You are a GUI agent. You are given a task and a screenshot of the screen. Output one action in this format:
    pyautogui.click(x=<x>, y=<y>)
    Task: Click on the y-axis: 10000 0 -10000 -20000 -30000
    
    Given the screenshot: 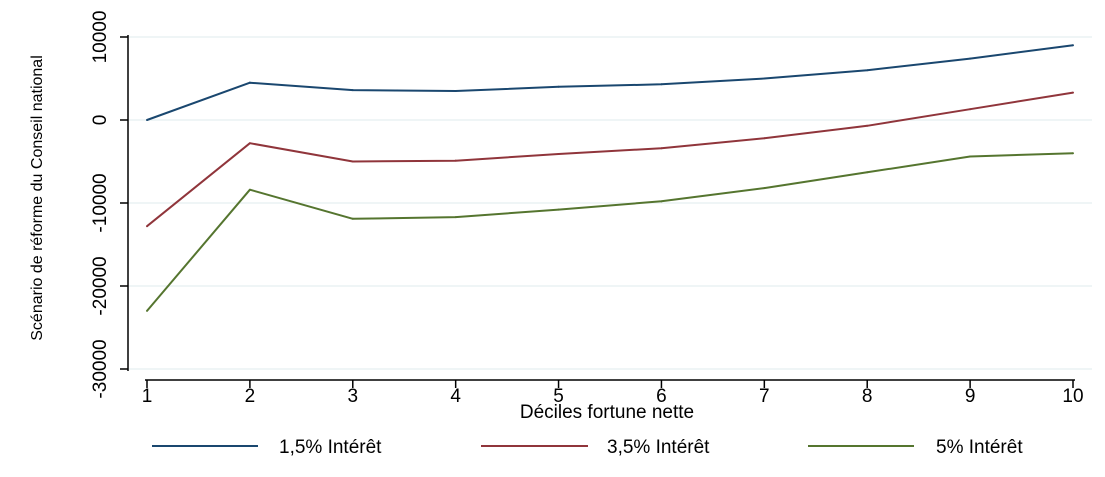 What is the action you would take?
    pyautogui.click(x=109, y=205)
    